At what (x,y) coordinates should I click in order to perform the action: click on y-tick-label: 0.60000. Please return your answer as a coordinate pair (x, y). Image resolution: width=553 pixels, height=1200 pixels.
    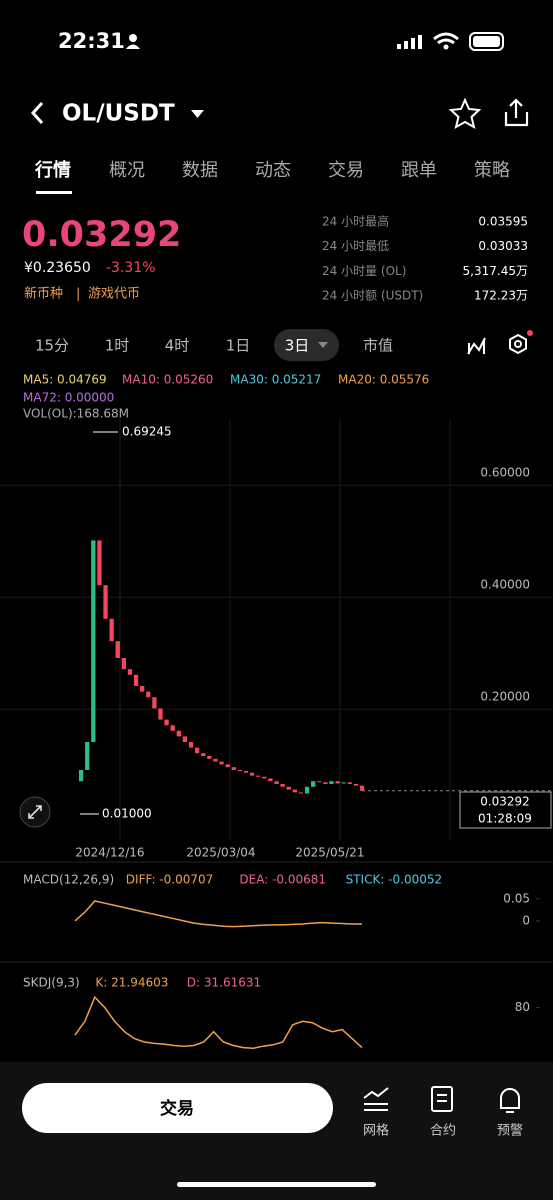
    Looking at the image, I should click on (505, 473).